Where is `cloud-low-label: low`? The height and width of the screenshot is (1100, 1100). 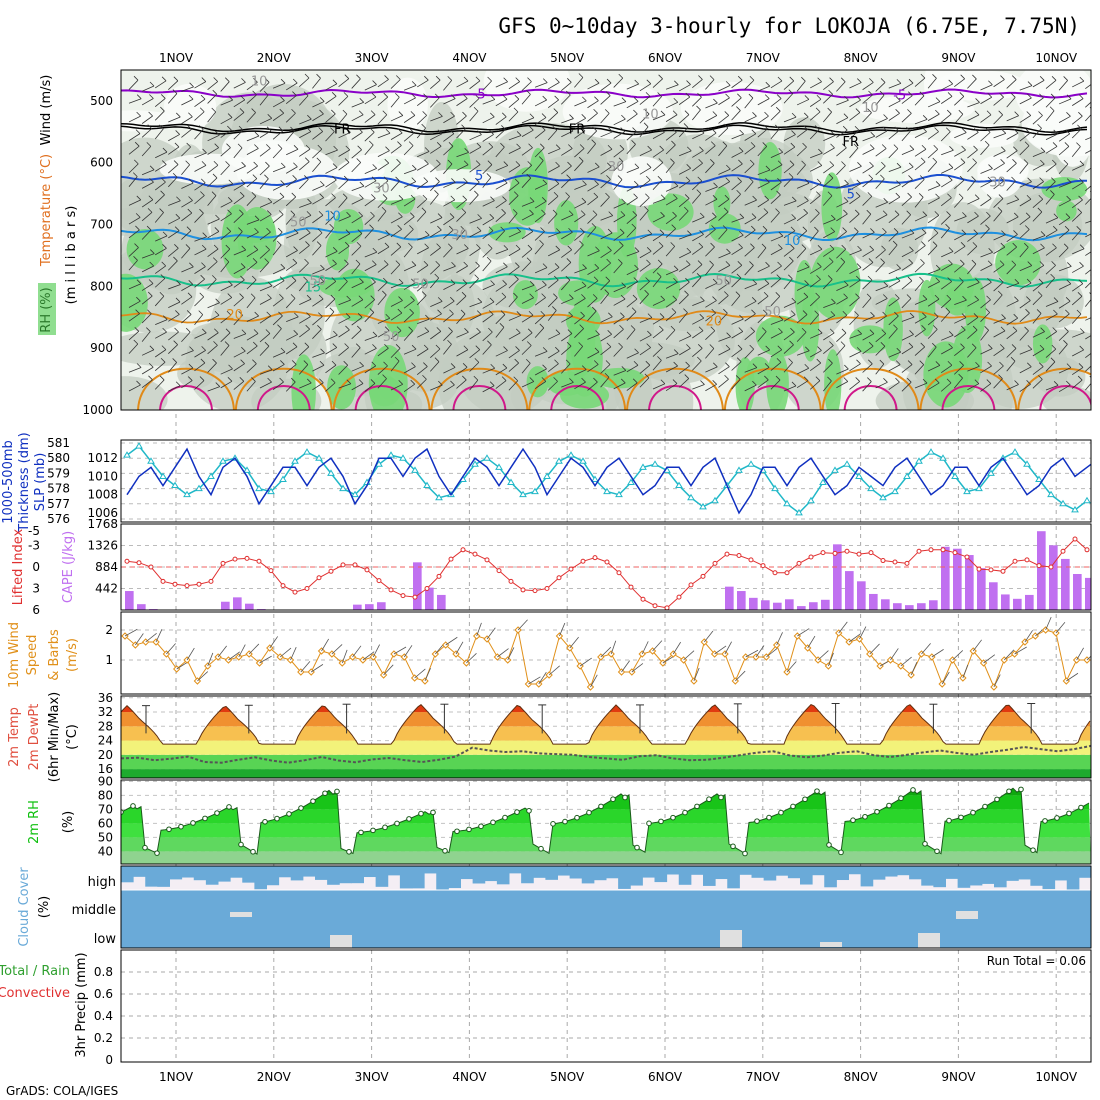
cloud-low-label: low is located at coordinates (105, 939).